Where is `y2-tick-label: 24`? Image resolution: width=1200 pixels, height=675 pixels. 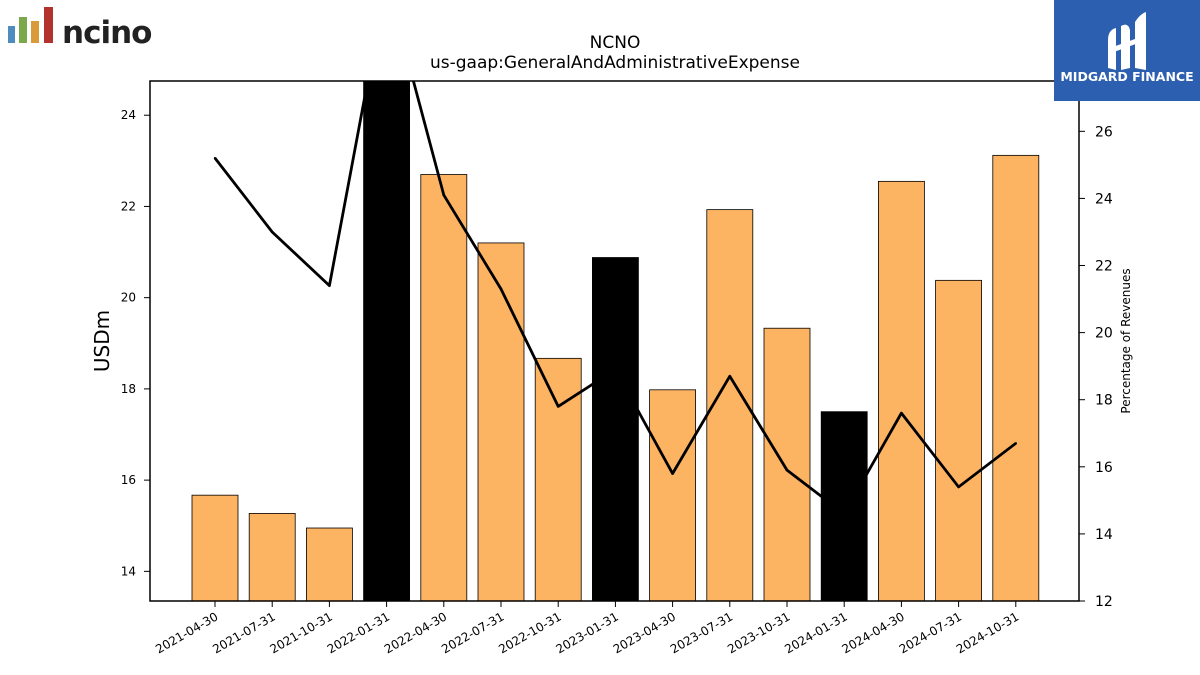
y2-tick-label: 24 is located at coordinates (1104, 199).